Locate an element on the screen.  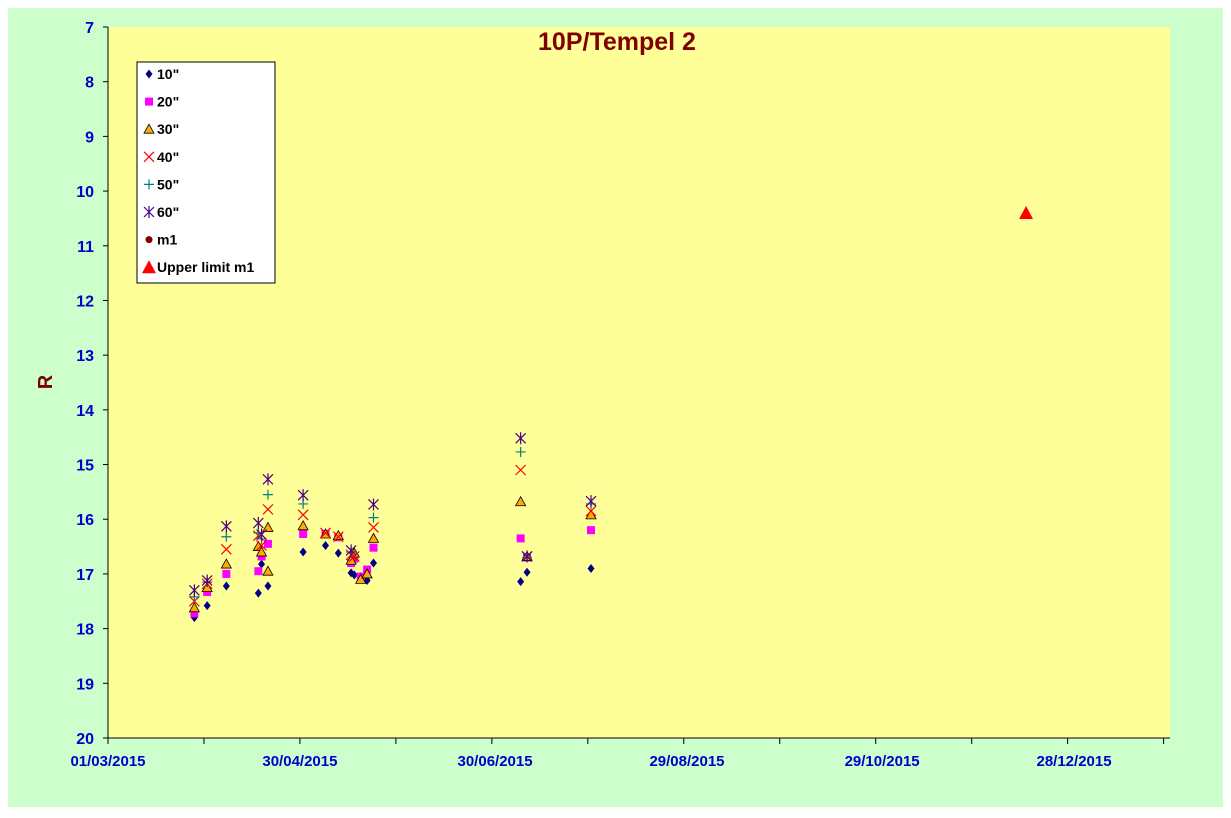
y-tick-label: 13 is located at coordinates (85, 356).